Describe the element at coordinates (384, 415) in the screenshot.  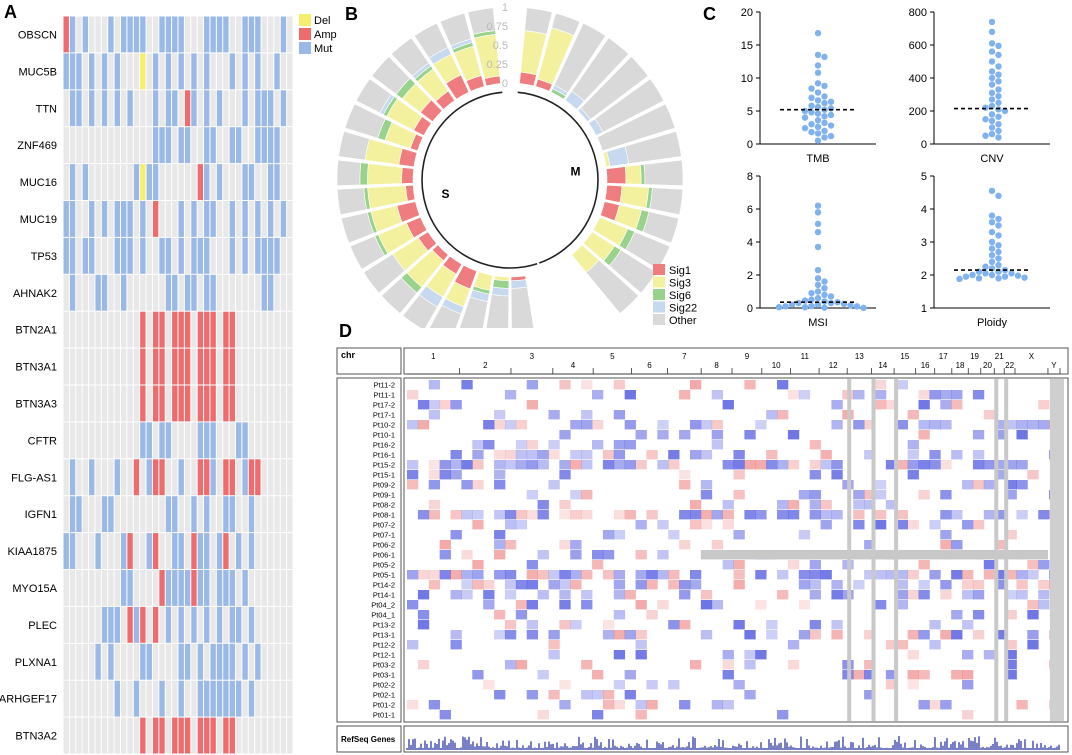
I see `sample-label: Pt17-1` at that location.